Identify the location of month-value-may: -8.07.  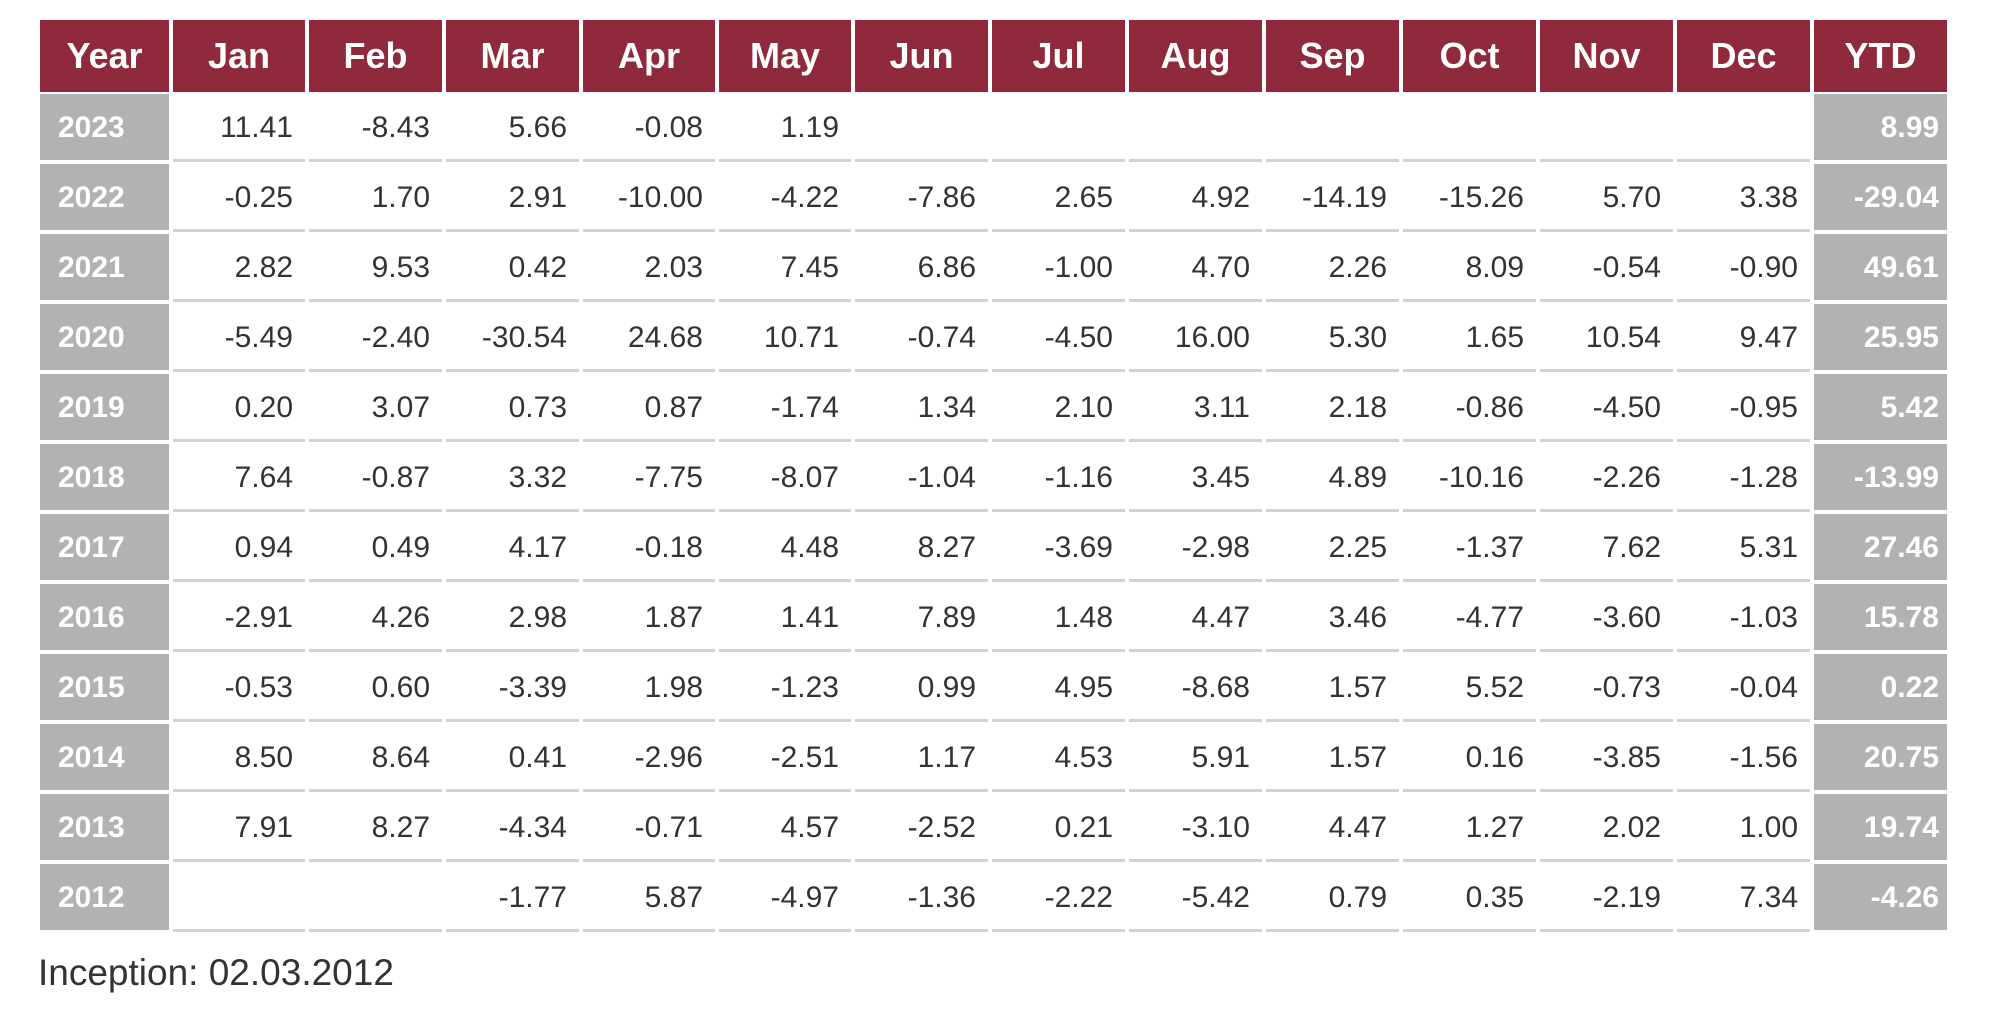
(785, 478).